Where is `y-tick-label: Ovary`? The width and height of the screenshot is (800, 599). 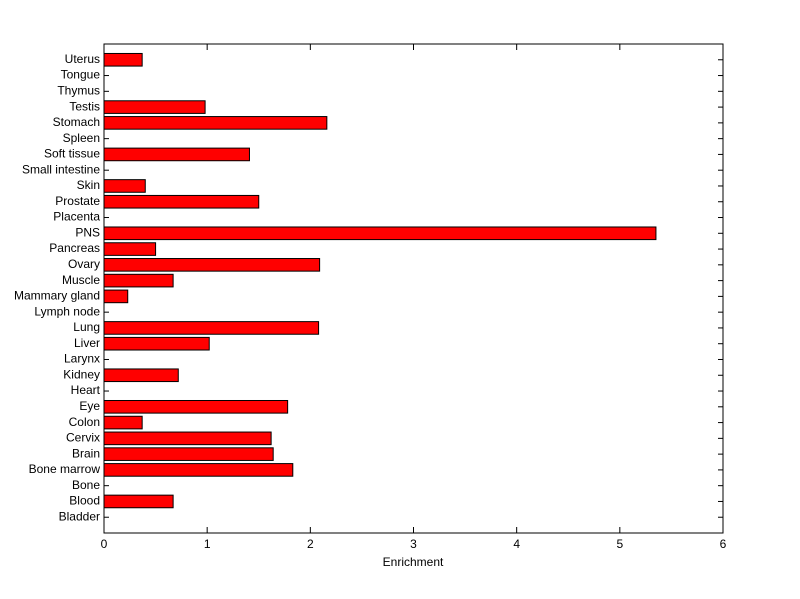
y-tick-label: Ovary is located at coordinates (84, 264).